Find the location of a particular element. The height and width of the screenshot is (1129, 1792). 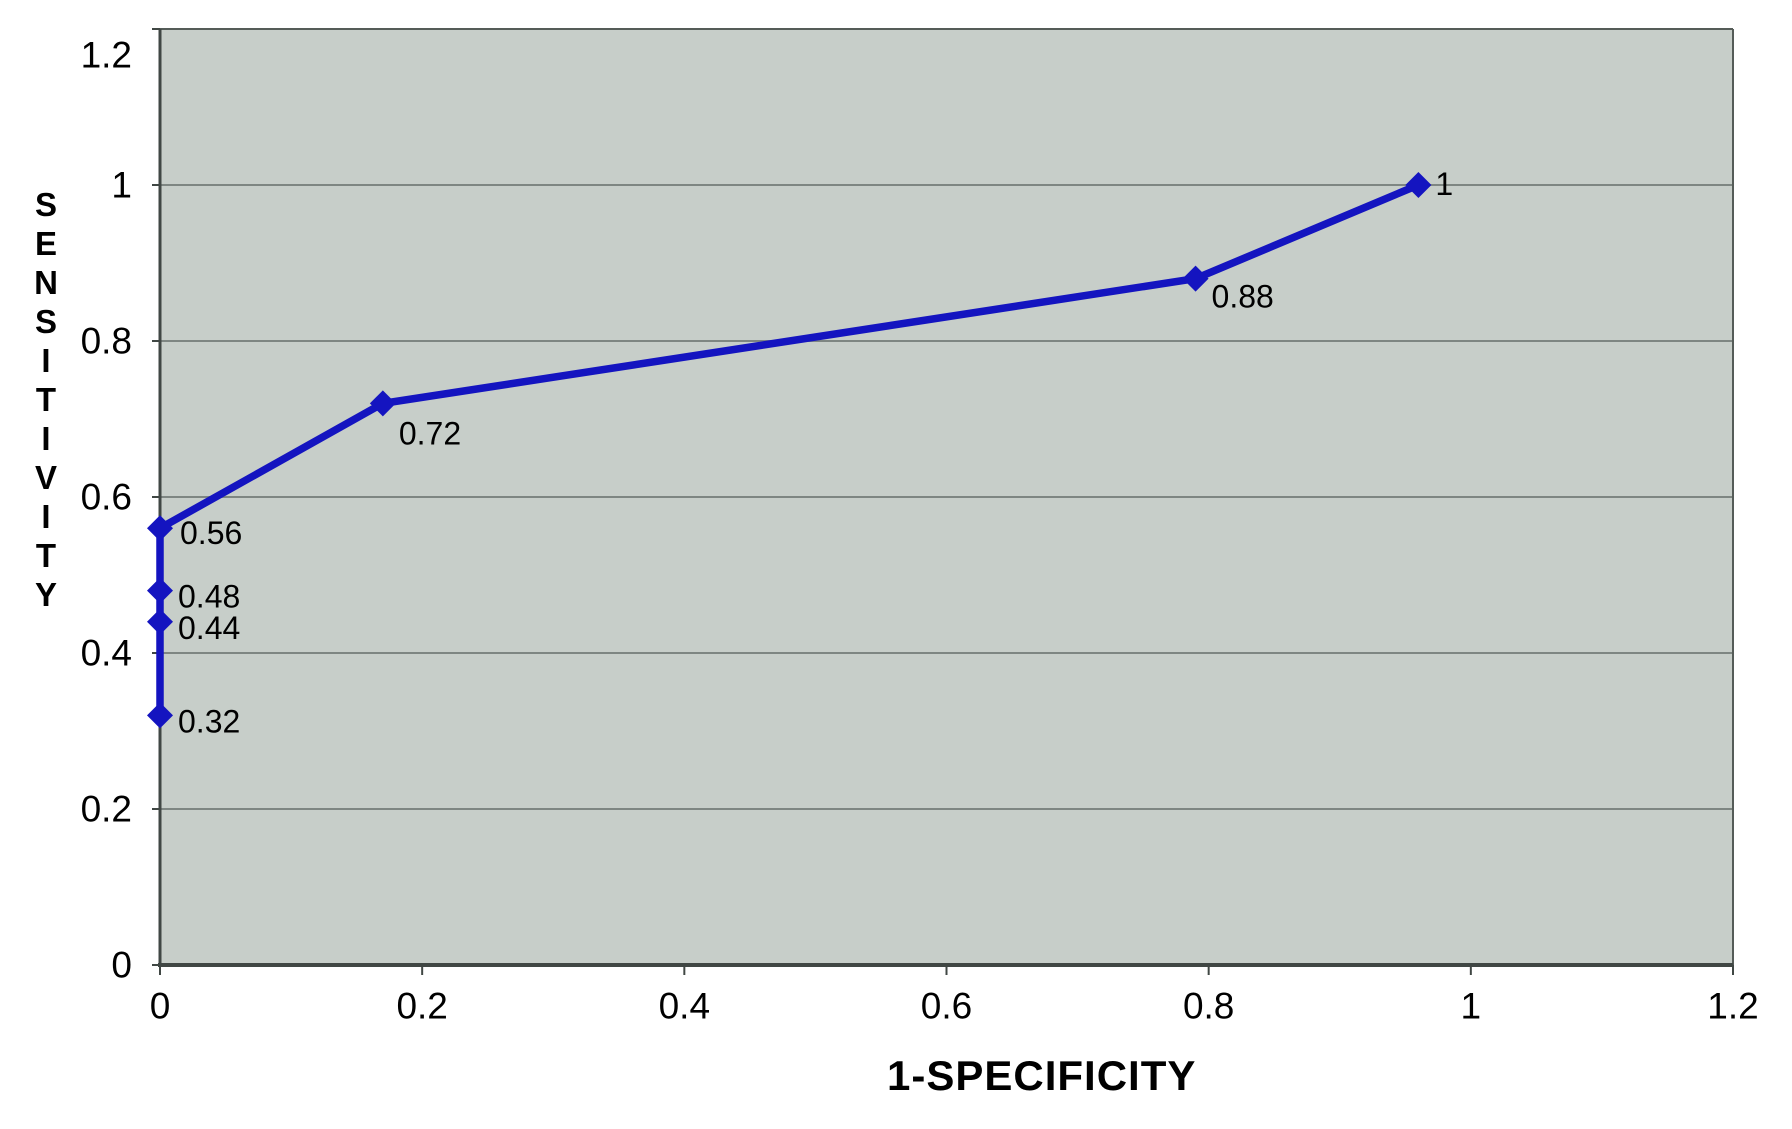

y-axis-title-letter: E is located at coordinates (45, 243).